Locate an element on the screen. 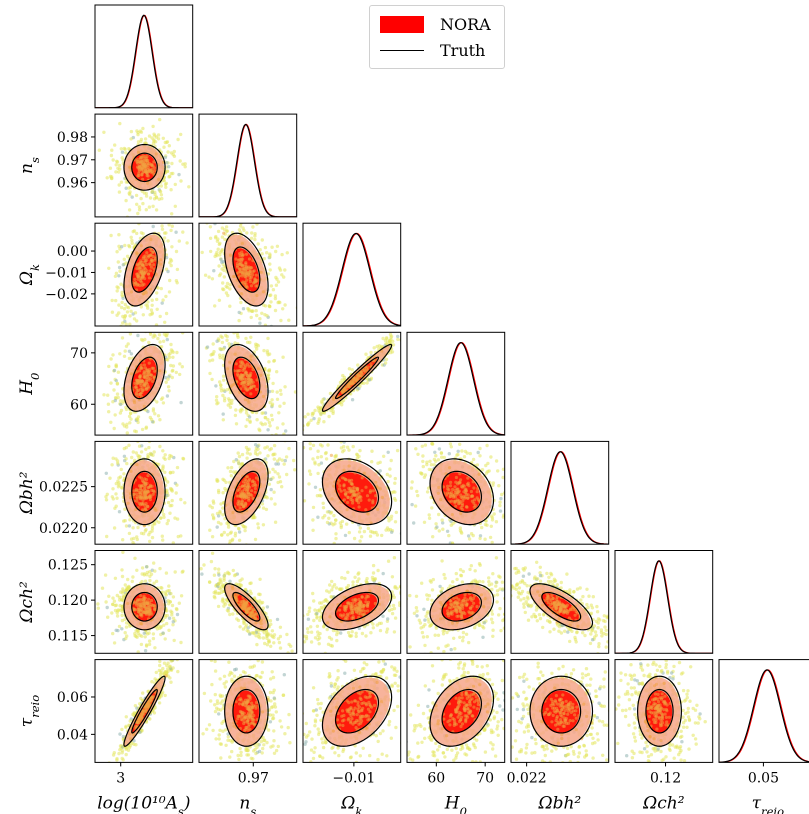 This screenshot has height=814, width=809. panel-frame is located at coordinates (248, 165).